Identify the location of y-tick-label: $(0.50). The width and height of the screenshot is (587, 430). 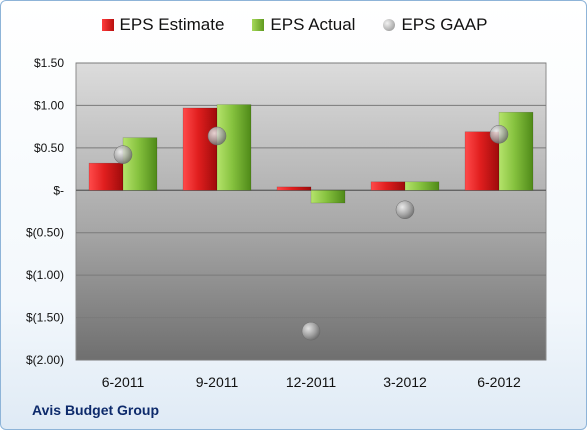
(45, 233).